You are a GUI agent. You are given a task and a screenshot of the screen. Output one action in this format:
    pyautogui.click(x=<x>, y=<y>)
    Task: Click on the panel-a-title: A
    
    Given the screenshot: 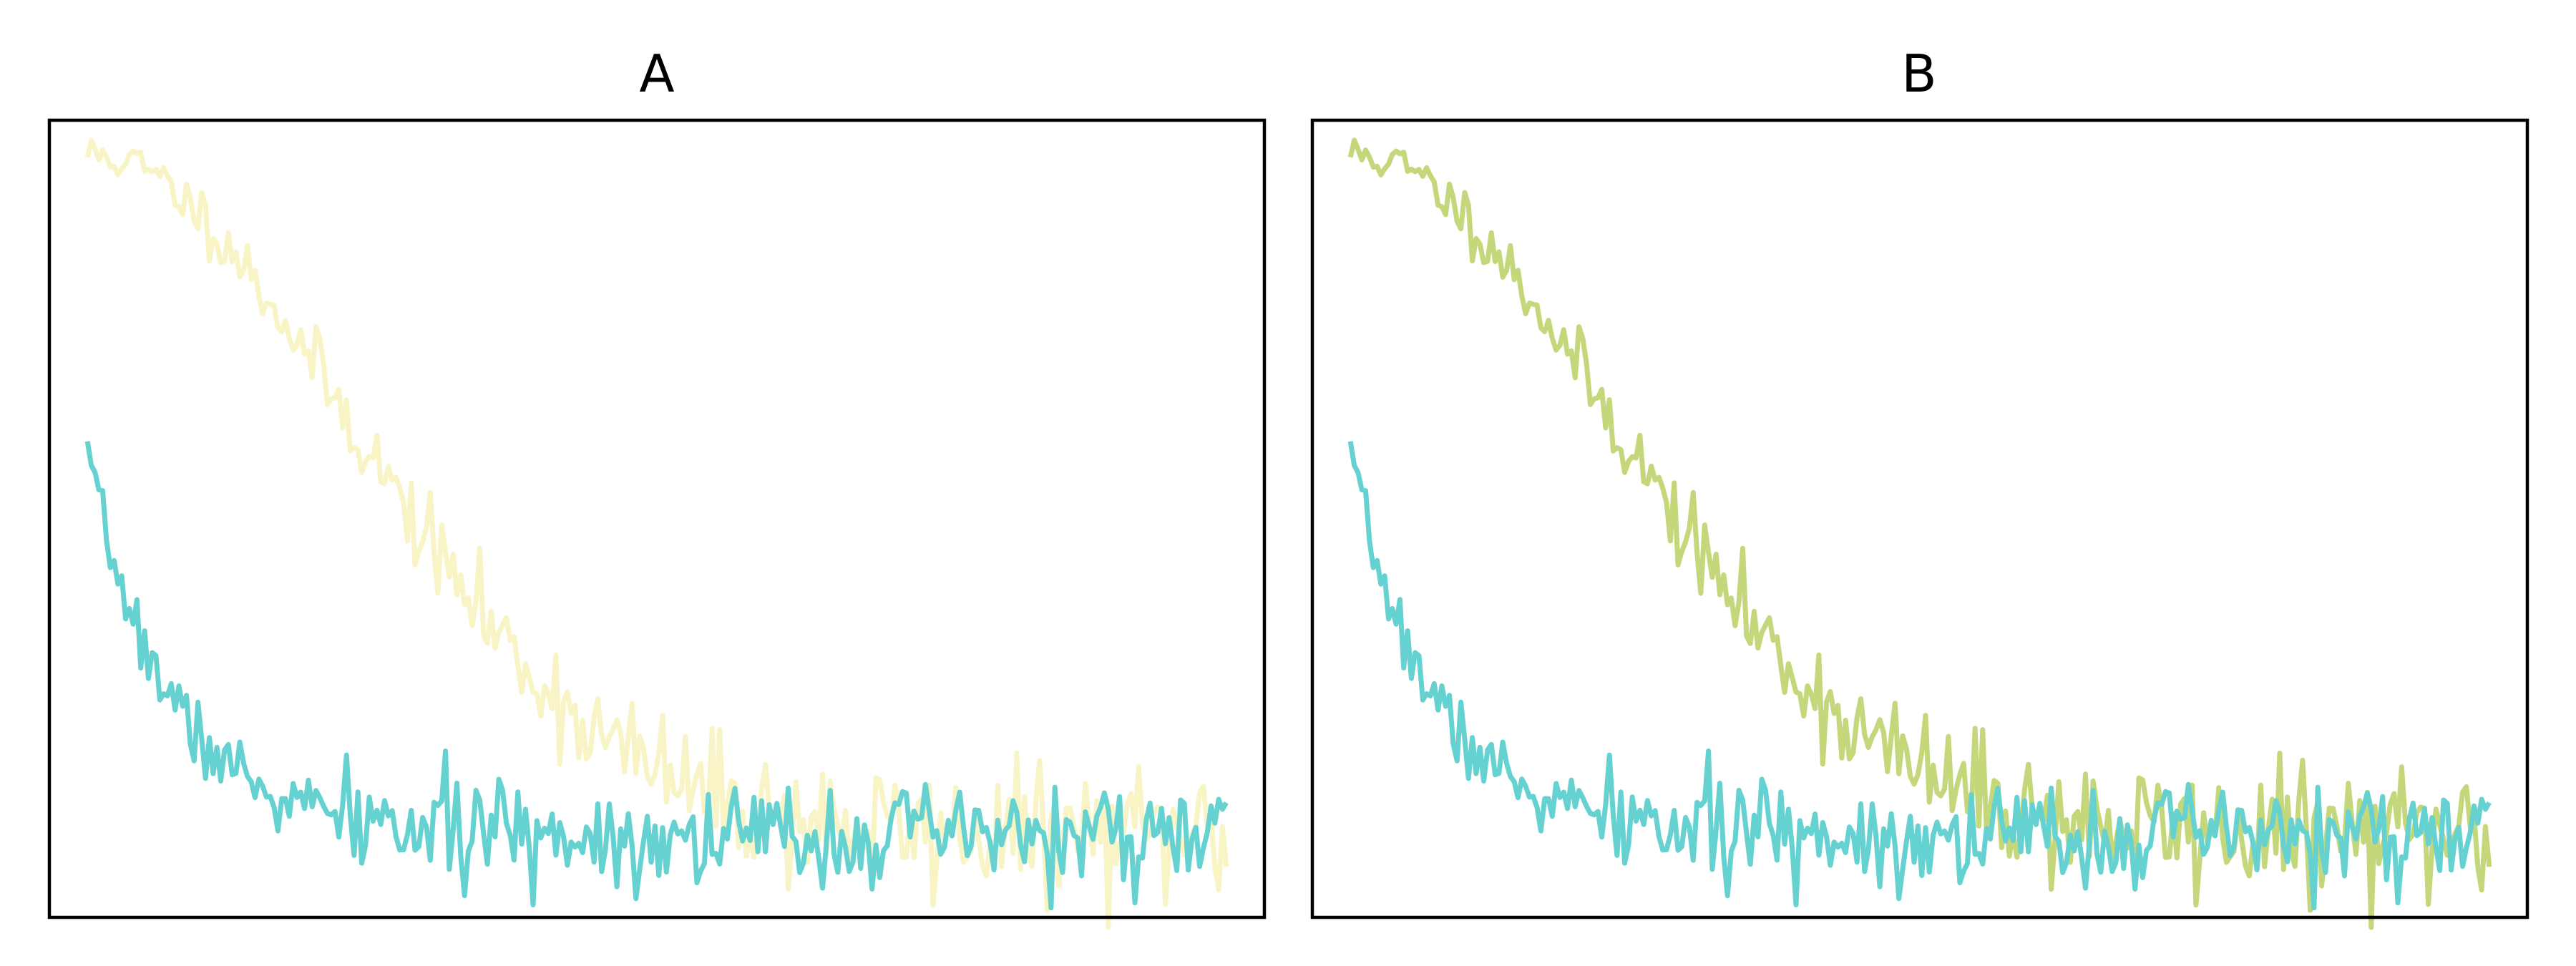 What is the action you would take?
    pyautogui.click(x=656, y=74)
    